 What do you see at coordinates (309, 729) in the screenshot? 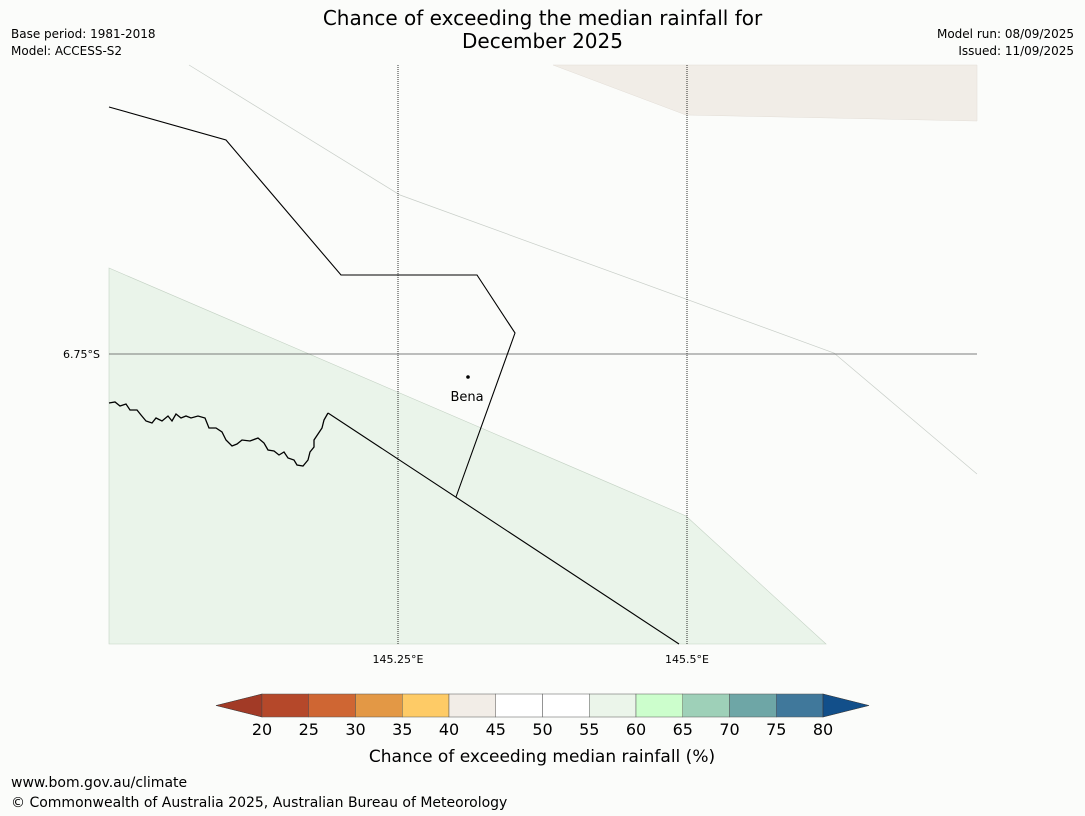
I see `colorbar-tick-label: 25` at bounding box center [309, 729].